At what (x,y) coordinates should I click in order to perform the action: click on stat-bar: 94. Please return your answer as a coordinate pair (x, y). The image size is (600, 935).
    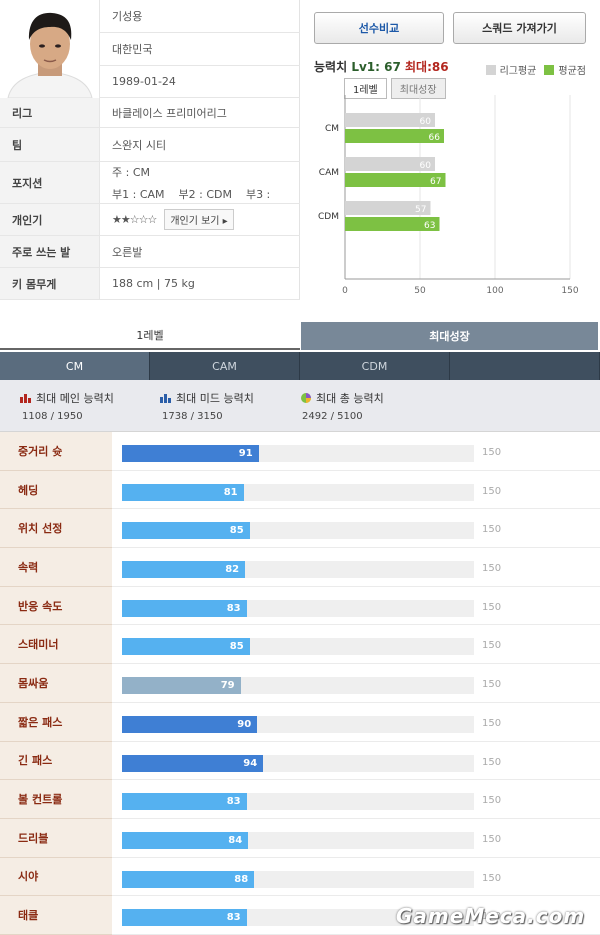
    Looking at the image, I should click on (193, 763).